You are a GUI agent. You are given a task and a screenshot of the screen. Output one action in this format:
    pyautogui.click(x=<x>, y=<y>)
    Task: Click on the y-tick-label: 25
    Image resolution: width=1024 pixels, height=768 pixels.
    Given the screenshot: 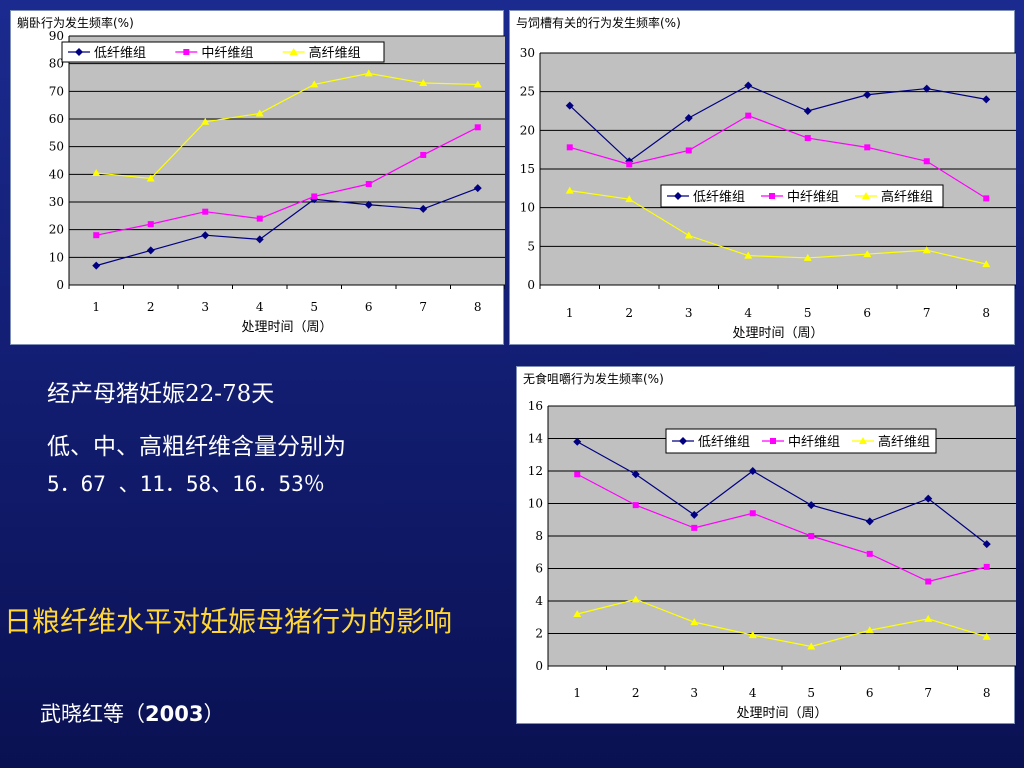 What is the action you would take?
    pyautogui.click(x=527, y=92)
    